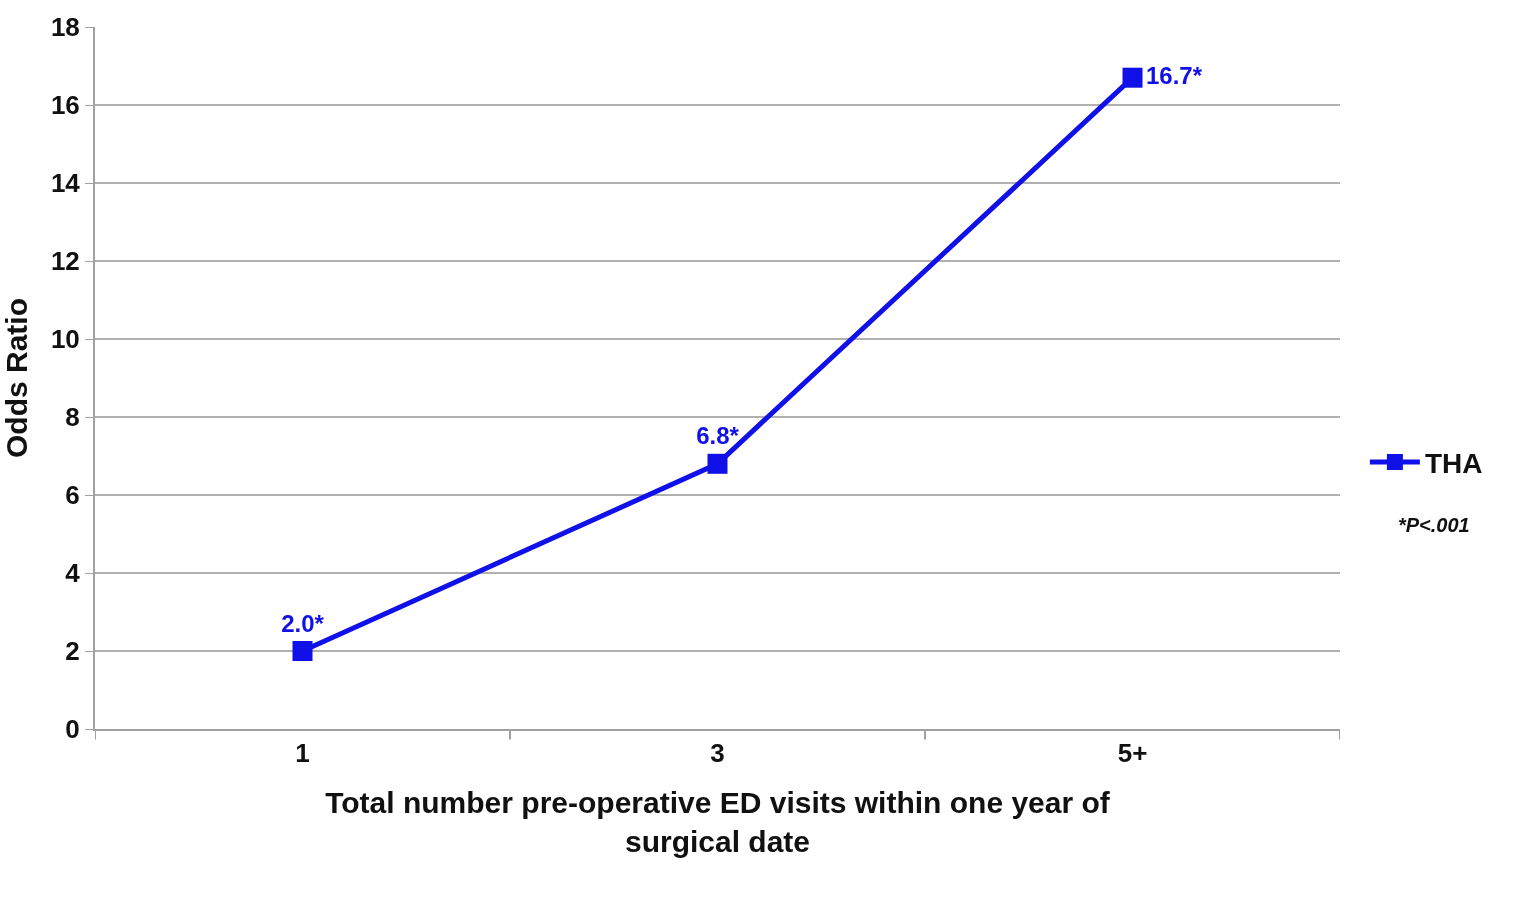 The height and width of the screenshot is (904, 1515). What do you see at coordinates (1132, 753) in the screenshot?
I see `x-tick-label: 5+` at bounding box center [1132, 753].